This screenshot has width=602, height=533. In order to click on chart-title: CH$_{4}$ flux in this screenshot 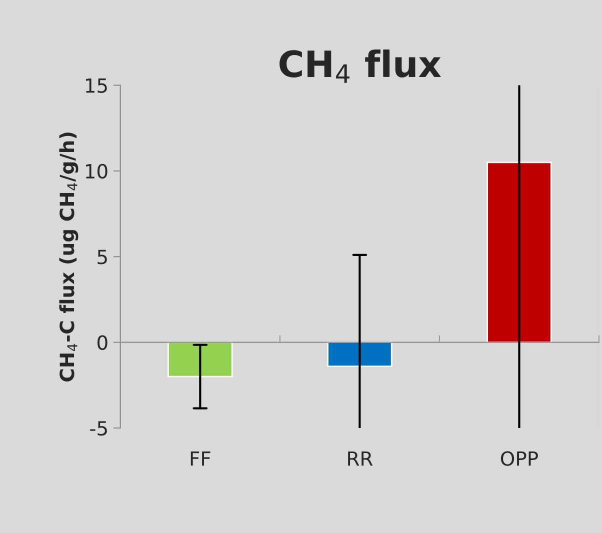, I will do `click(360, 66)`.